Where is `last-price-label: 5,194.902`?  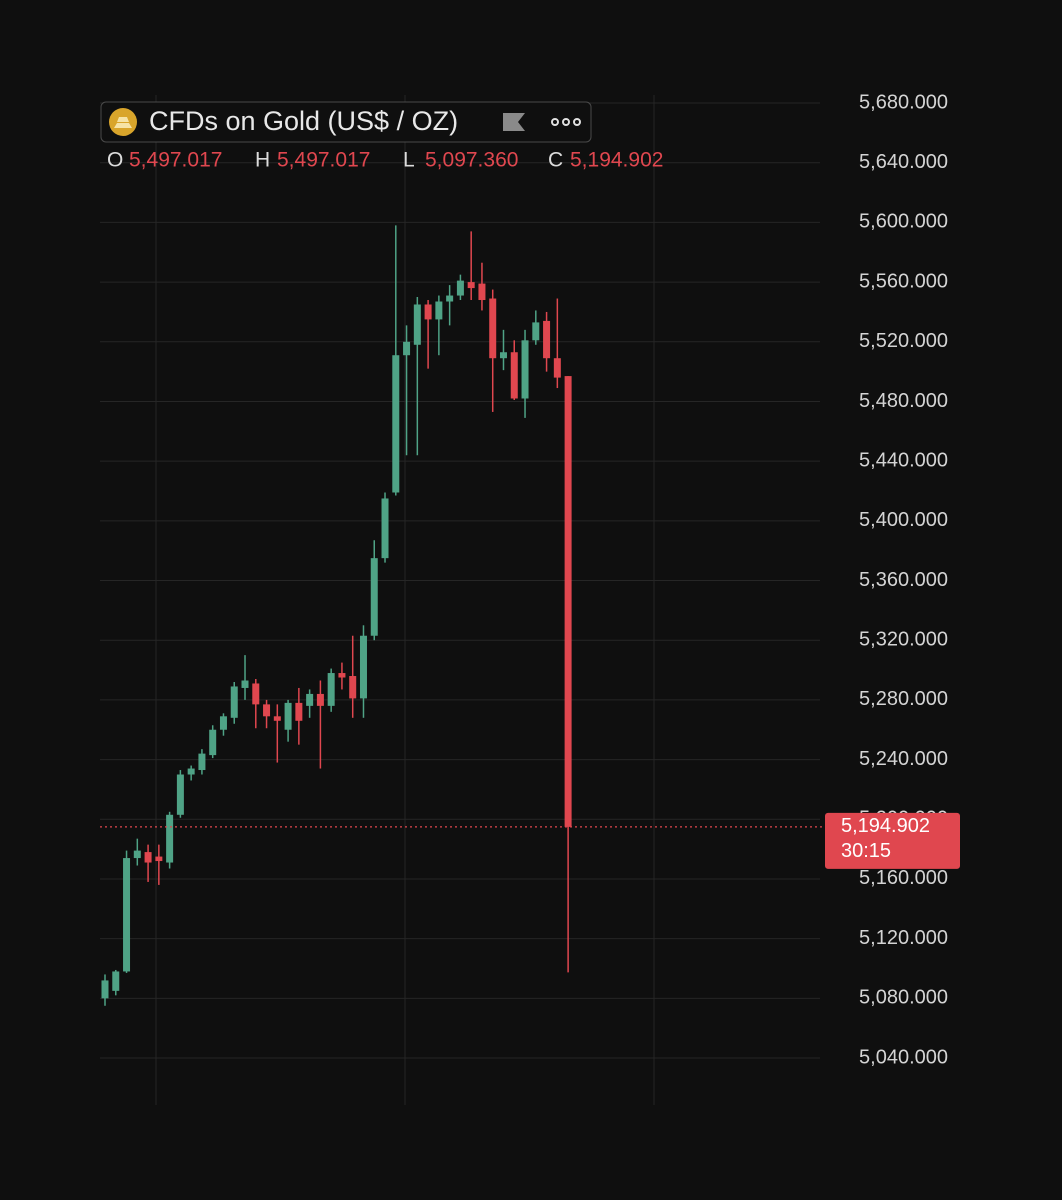 last-price-label: 5,194.902 is located at coordinates (885, 826).